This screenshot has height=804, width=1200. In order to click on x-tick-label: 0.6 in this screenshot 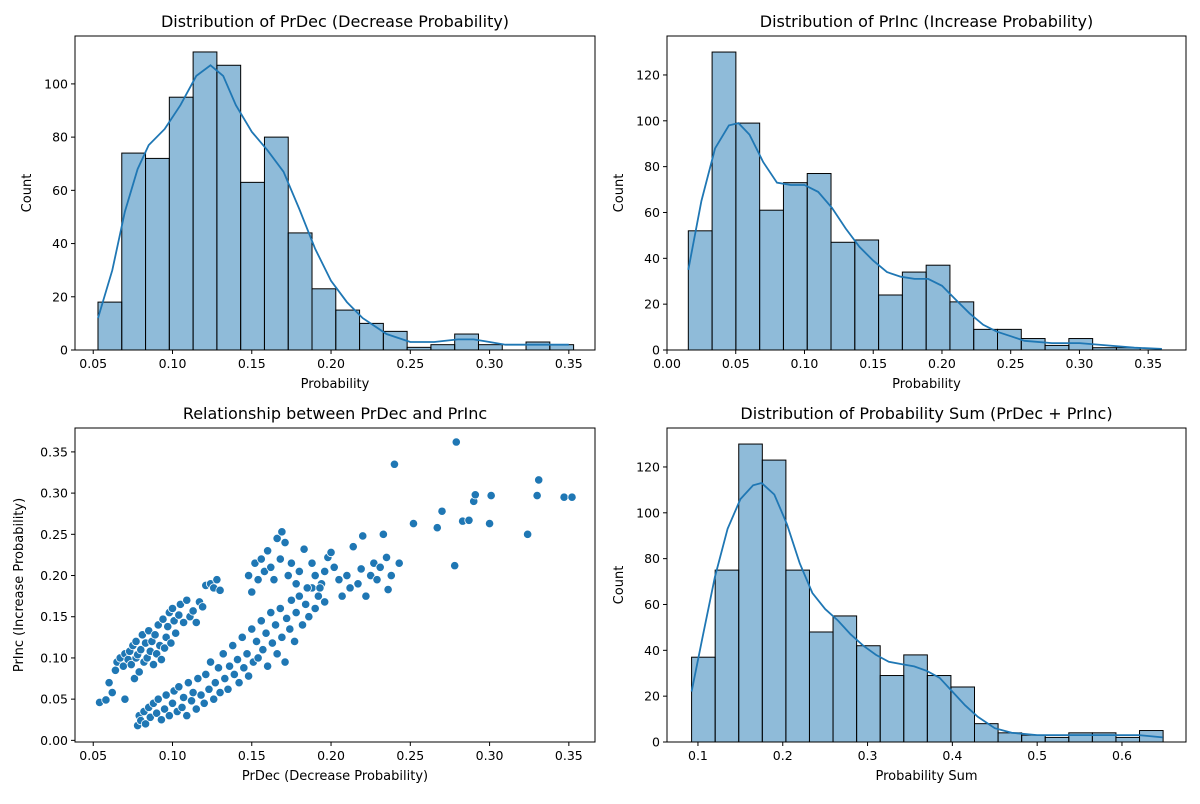, I will do `click(1122, 755)`.